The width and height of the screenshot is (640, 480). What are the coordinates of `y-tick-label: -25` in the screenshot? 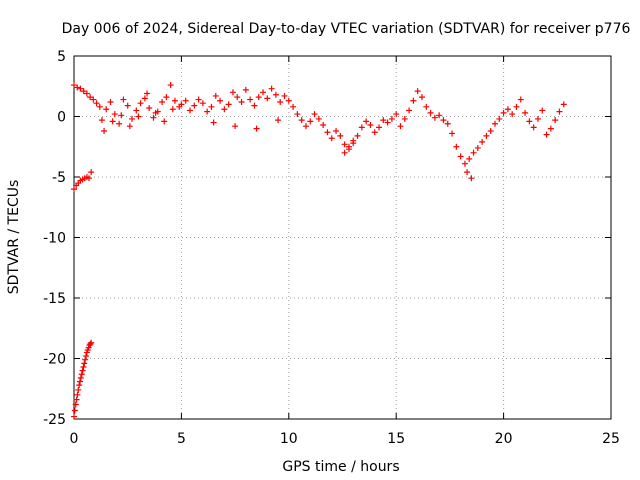 It's located at (54, 420).